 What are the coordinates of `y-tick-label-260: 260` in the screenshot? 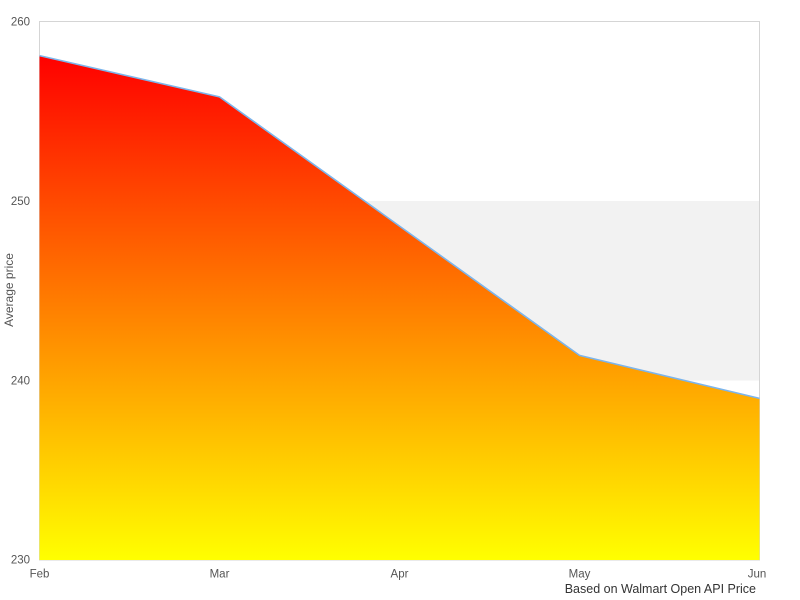 It's located at (20, 23).